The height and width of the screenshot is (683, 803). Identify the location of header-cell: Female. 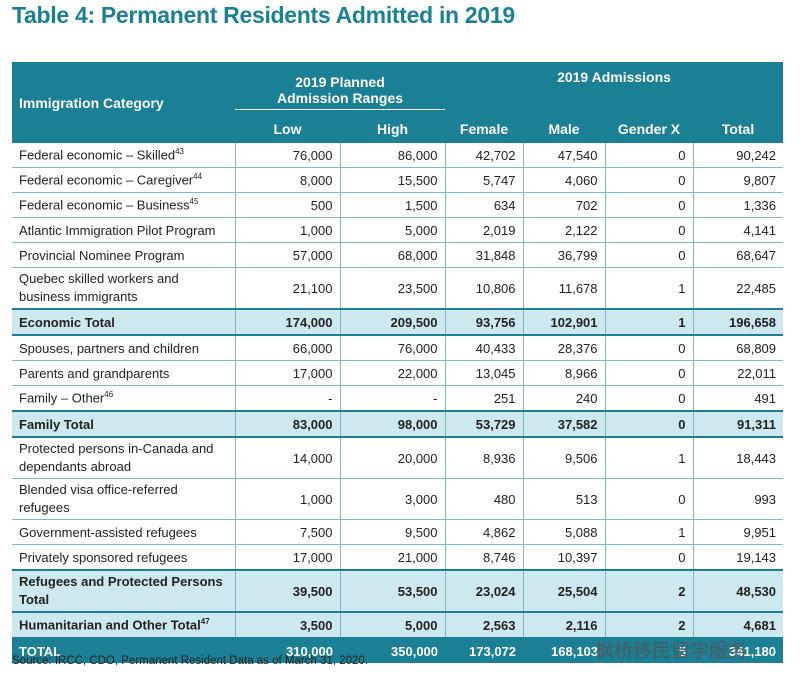
(484, 128).